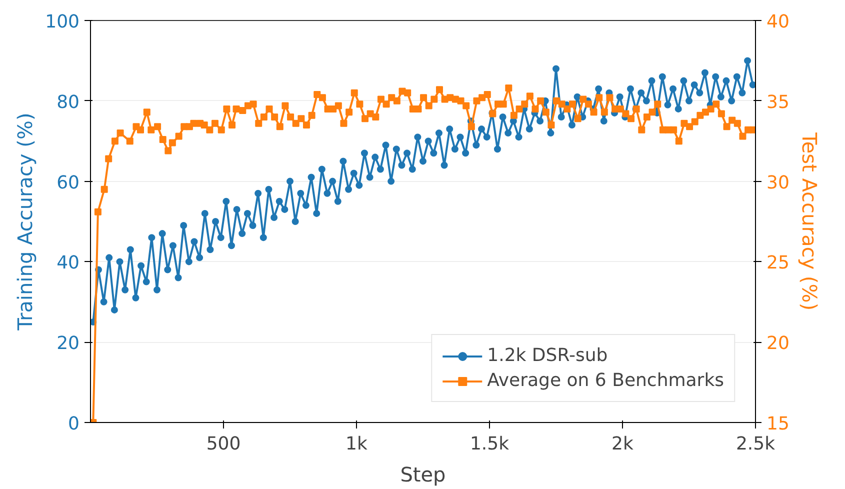 The image size is (845, 489). Describe the element at coordinates (423, 474) in the screenshot. I see `x-axis-title: Step` at that location.